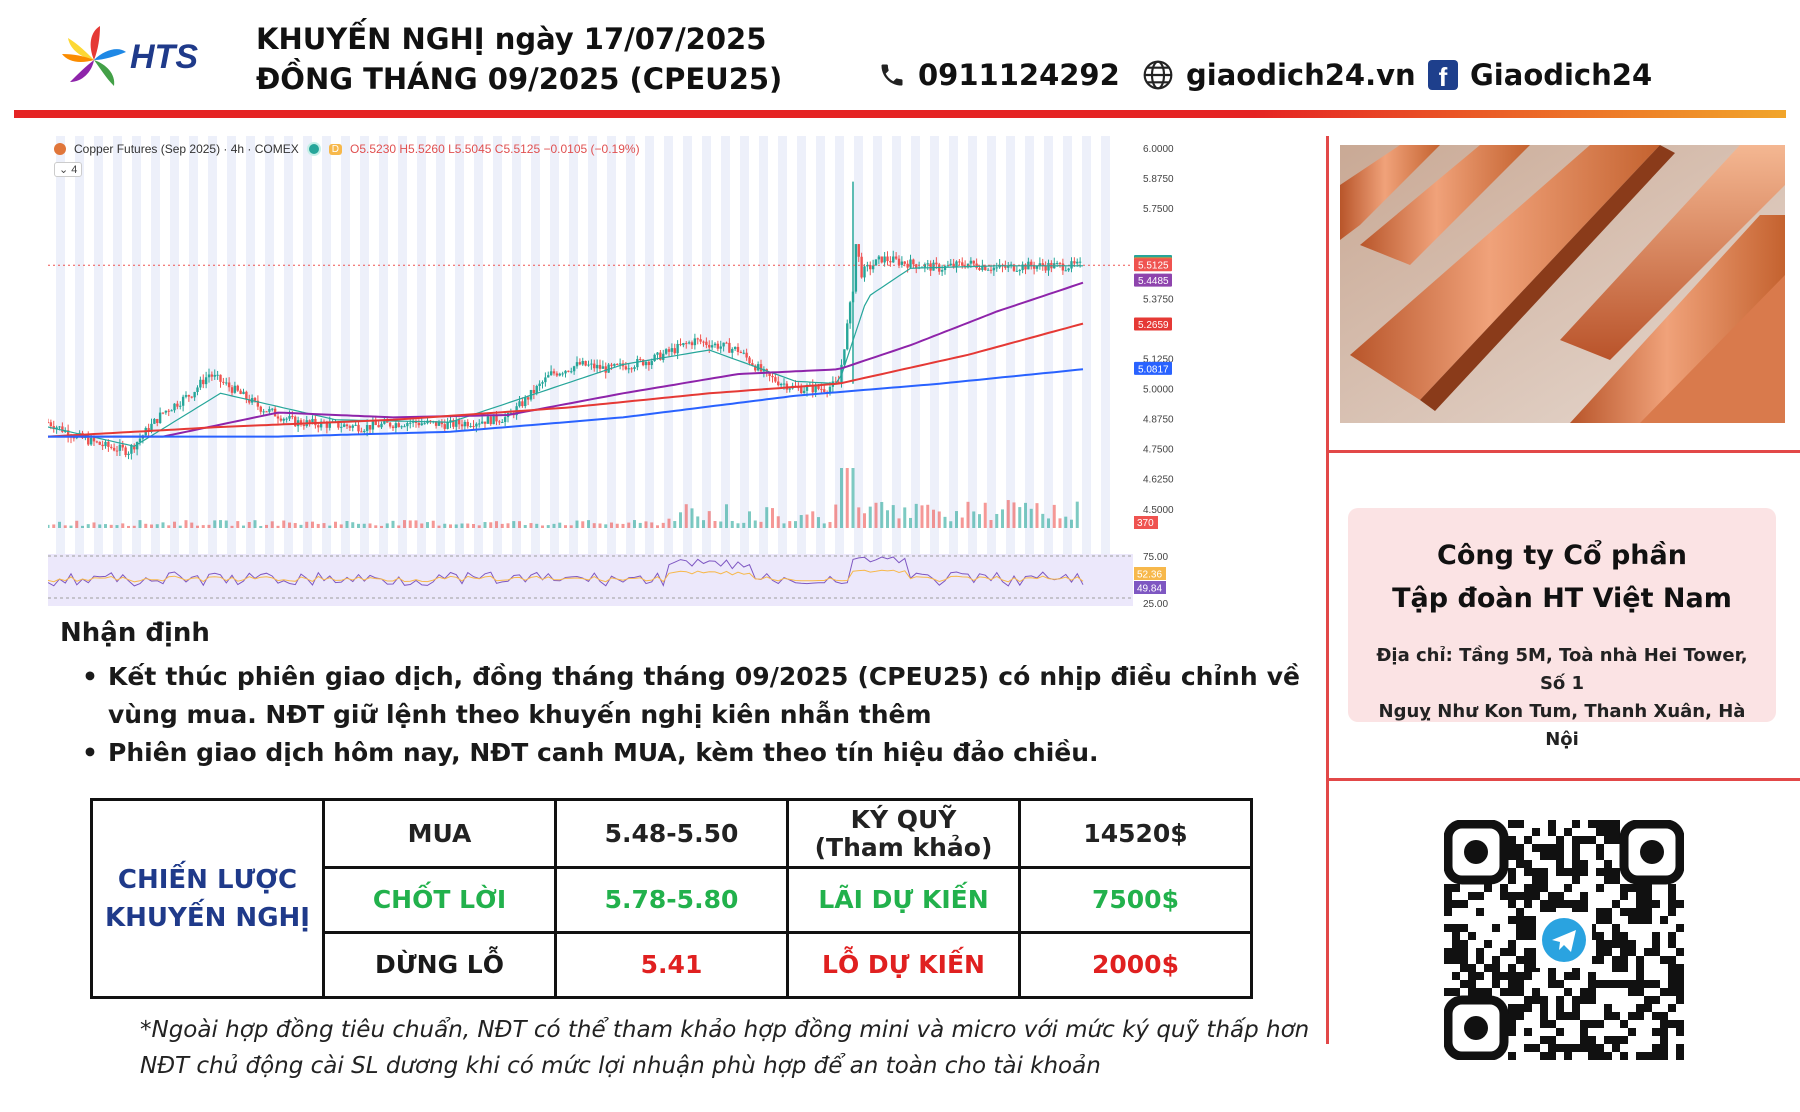  I want to click on price-badge-label: 5.5125, so click(1153, 266).